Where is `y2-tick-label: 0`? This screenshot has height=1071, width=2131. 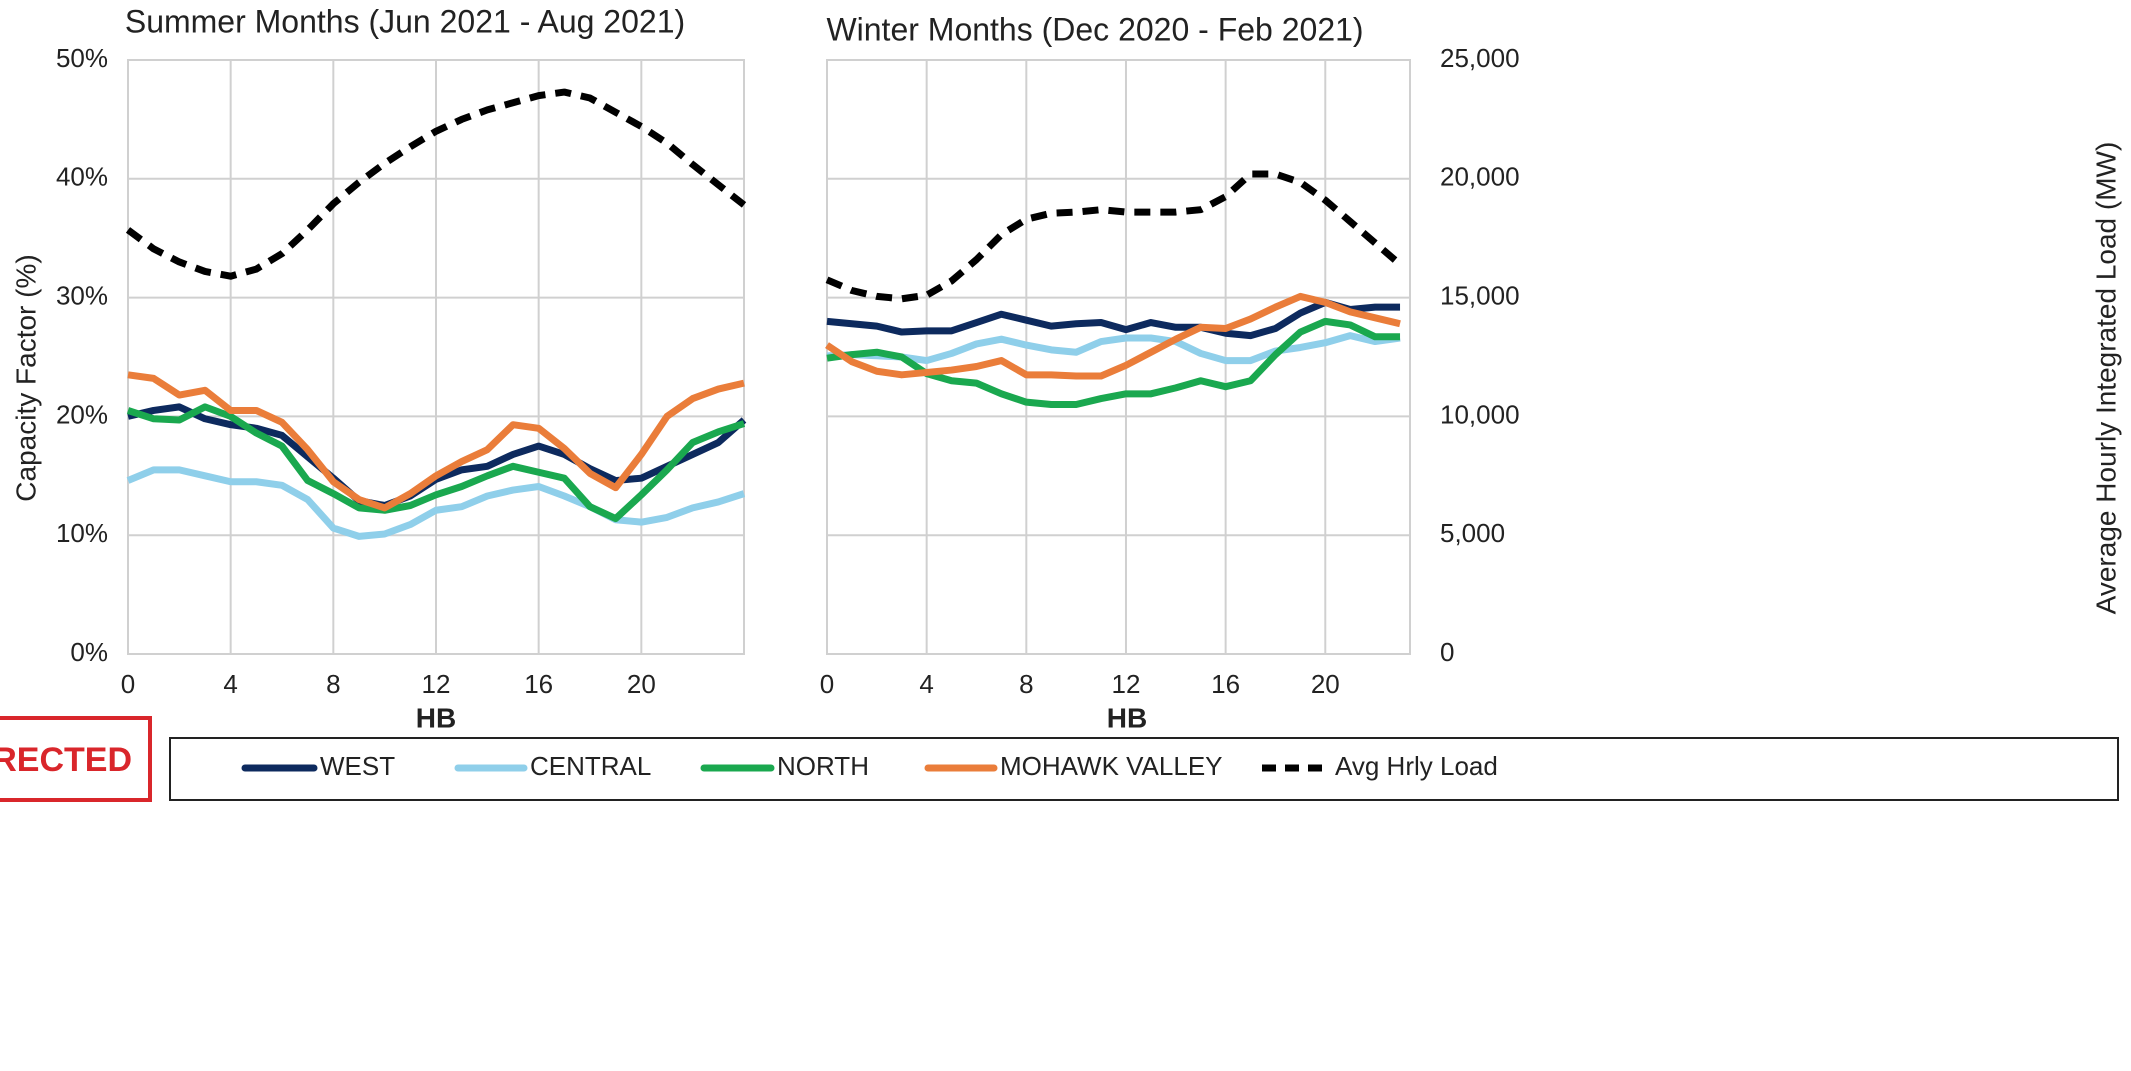 y2-tick-label: 0 is located at coordinates (1447, 652).